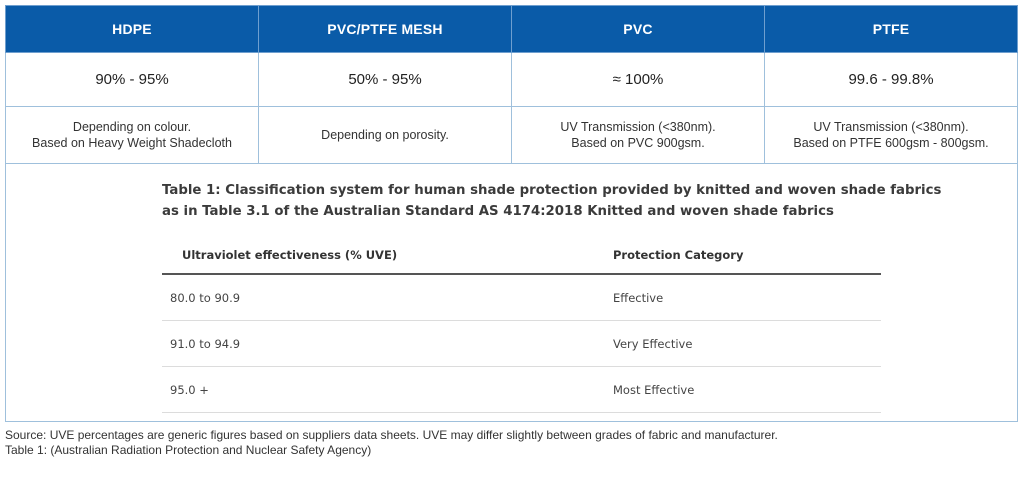 The width and height of the screenshot is (1024, 480). I want to click on header-row: HDPE PVC/PTFE MESH PVC PTFE, so click(511, 29).